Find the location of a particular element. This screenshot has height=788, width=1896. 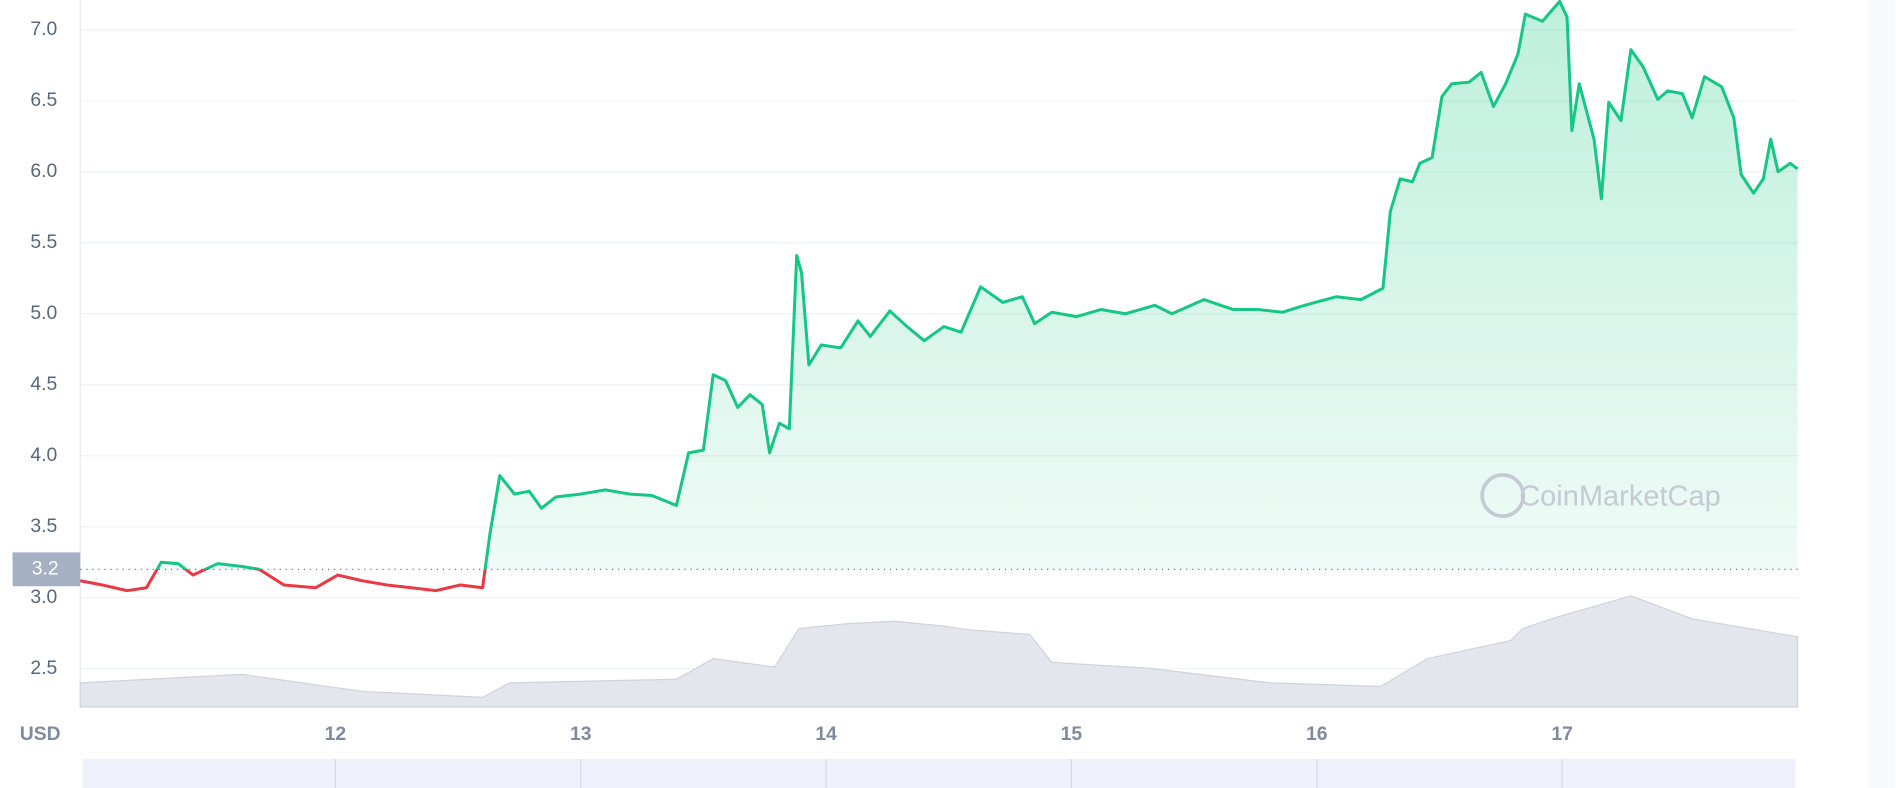

side-panel is located at coordinates (1881, 394).